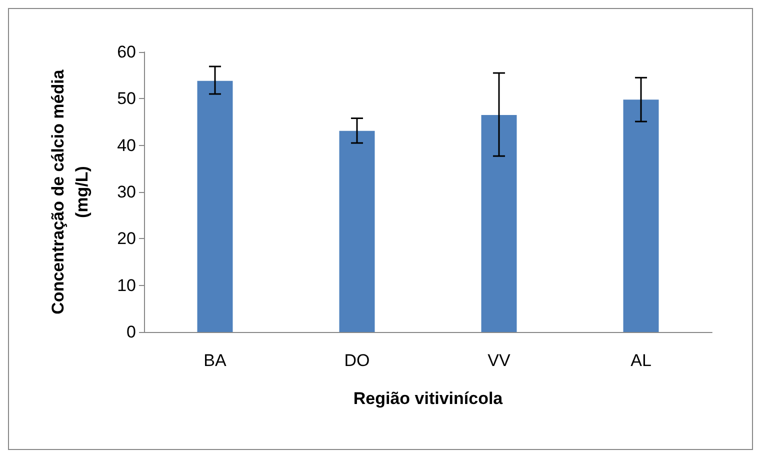 The width and height of the screenshot is (761, 458). Describe the element at coordinates (126, 238) in the screenshot. I see `y-tick-label: 20` at that location.